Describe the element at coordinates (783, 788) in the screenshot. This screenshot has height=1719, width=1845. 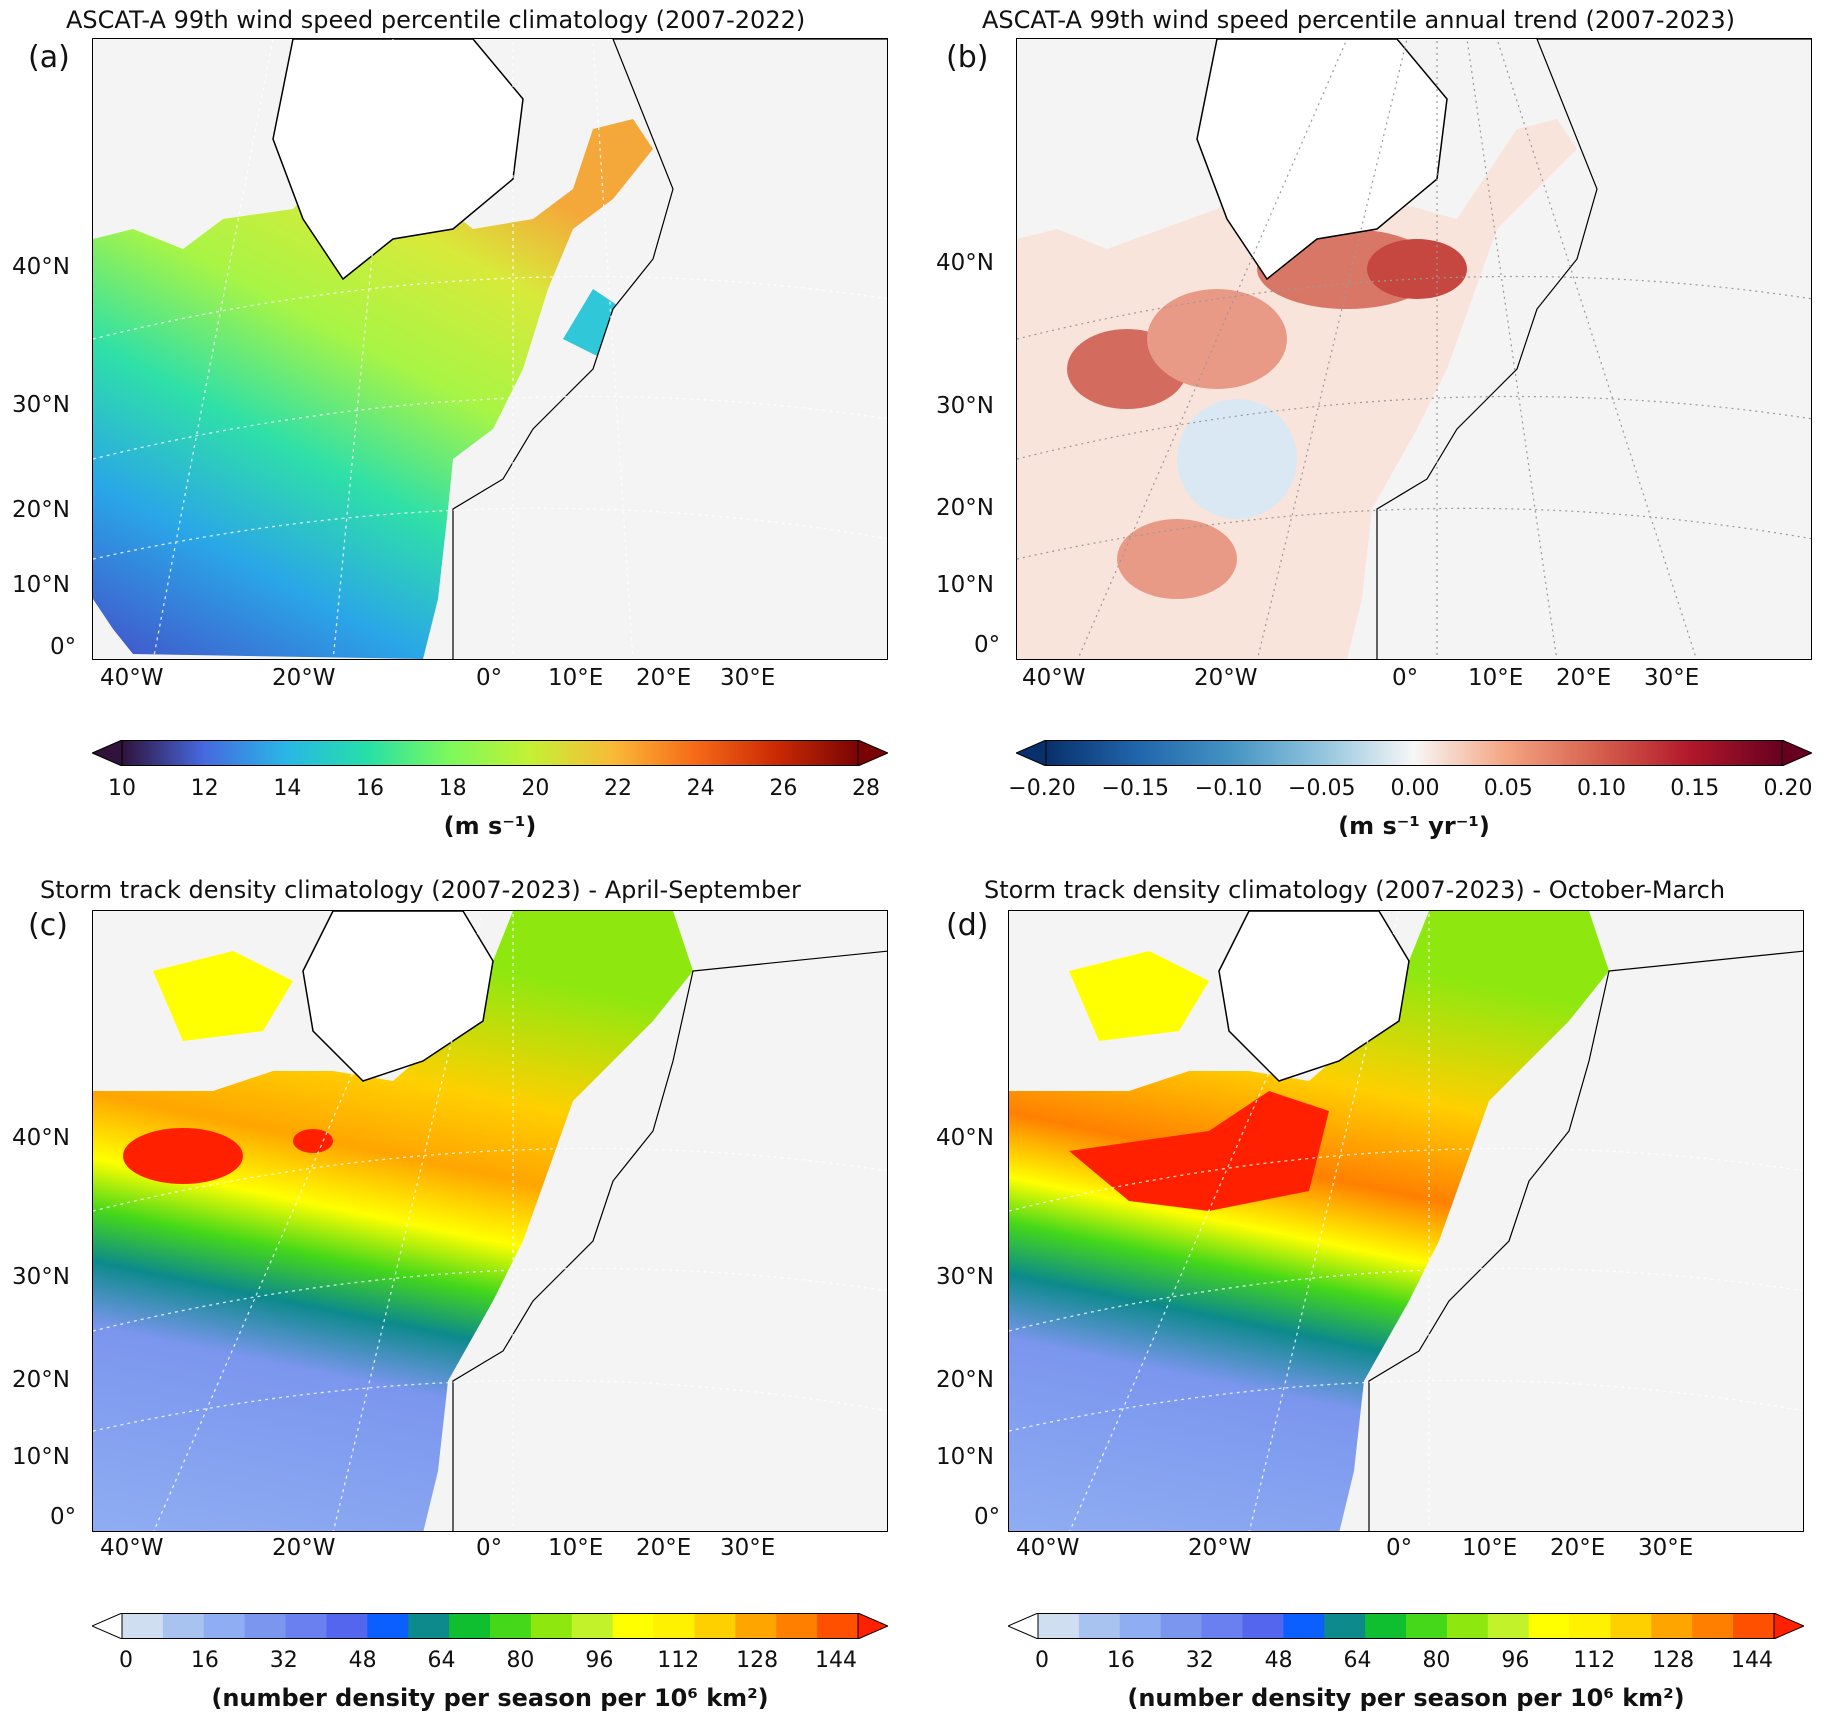
I see `colorbar-tick: 26` at that location.